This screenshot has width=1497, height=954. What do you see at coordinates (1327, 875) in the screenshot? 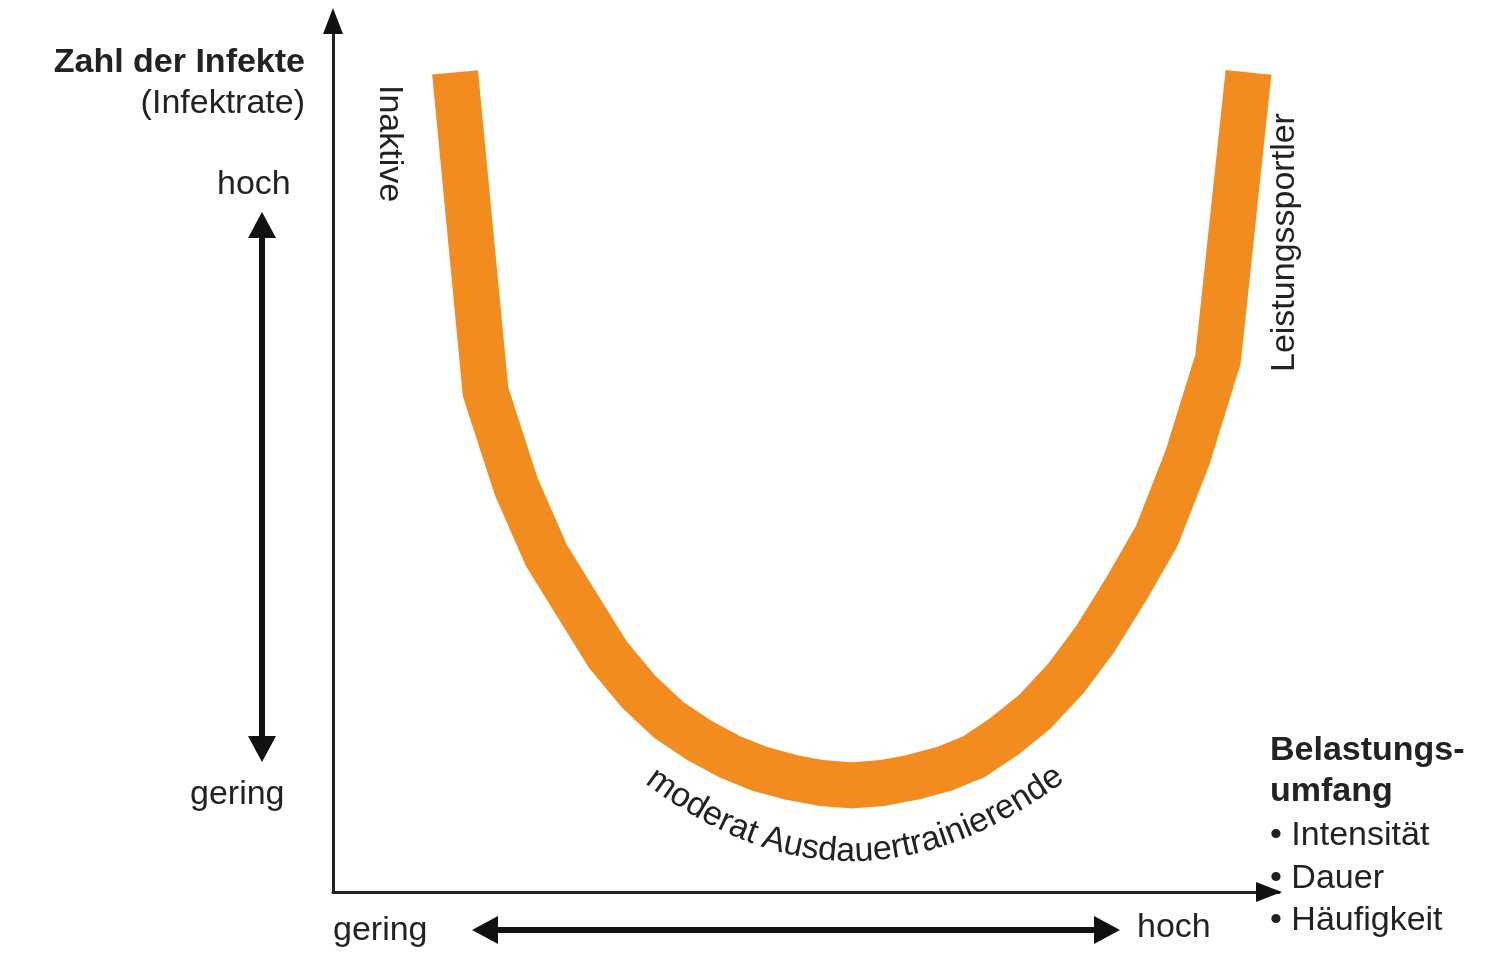
I see `annotation: • Dauer` at bounding box center [1327, 875].